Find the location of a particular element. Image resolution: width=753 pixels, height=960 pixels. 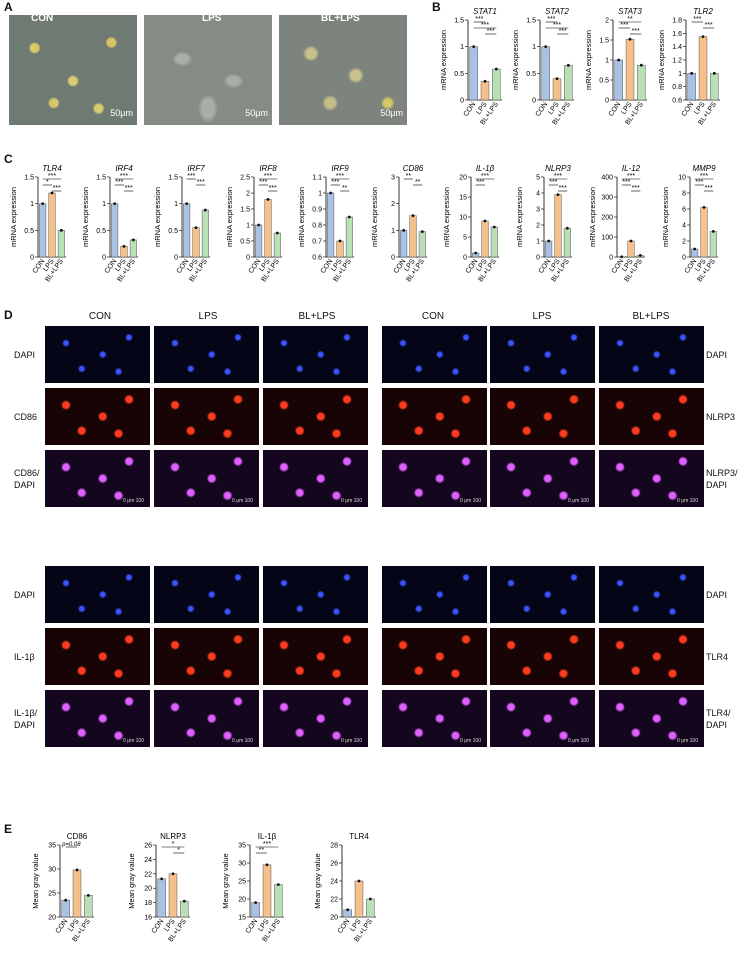

y-tick-label-13-4: 8 is located at coordinates (684, 194).